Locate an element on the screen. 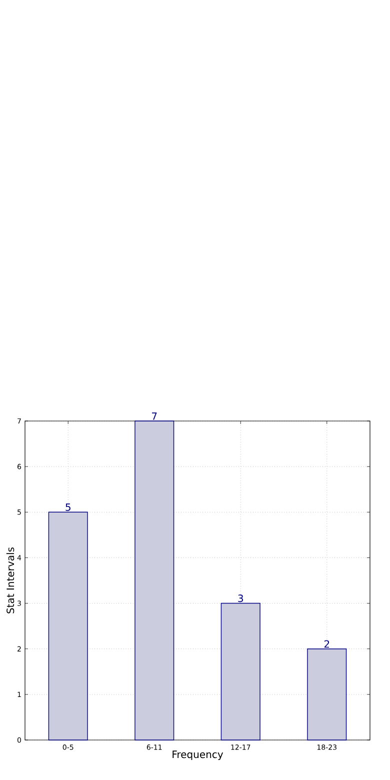 Image resolution: width=390 pixels, height=780 pixels. data-label: 2 is located at coordinates (327, 644).